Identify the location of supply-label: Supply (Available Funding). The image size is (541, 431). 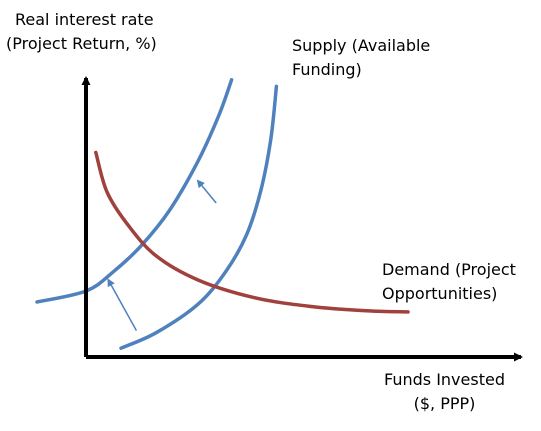
(361, 58).